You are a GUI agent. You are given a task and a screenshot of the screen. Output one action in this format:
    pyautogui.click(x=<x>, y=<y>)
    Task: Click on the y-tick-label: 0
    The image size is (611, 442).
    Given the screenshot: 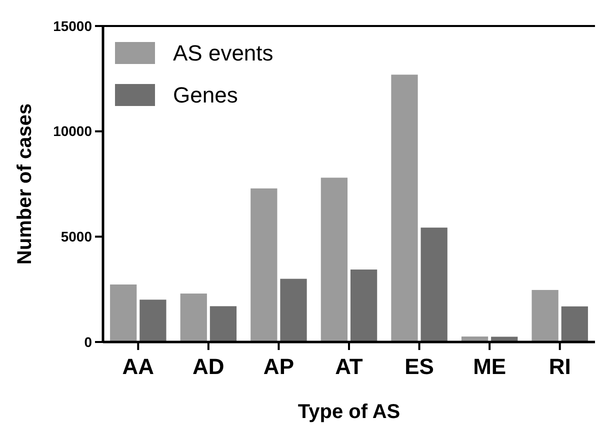 What is the action you would take?
    pyautogui.click(x=88, y=342)
    